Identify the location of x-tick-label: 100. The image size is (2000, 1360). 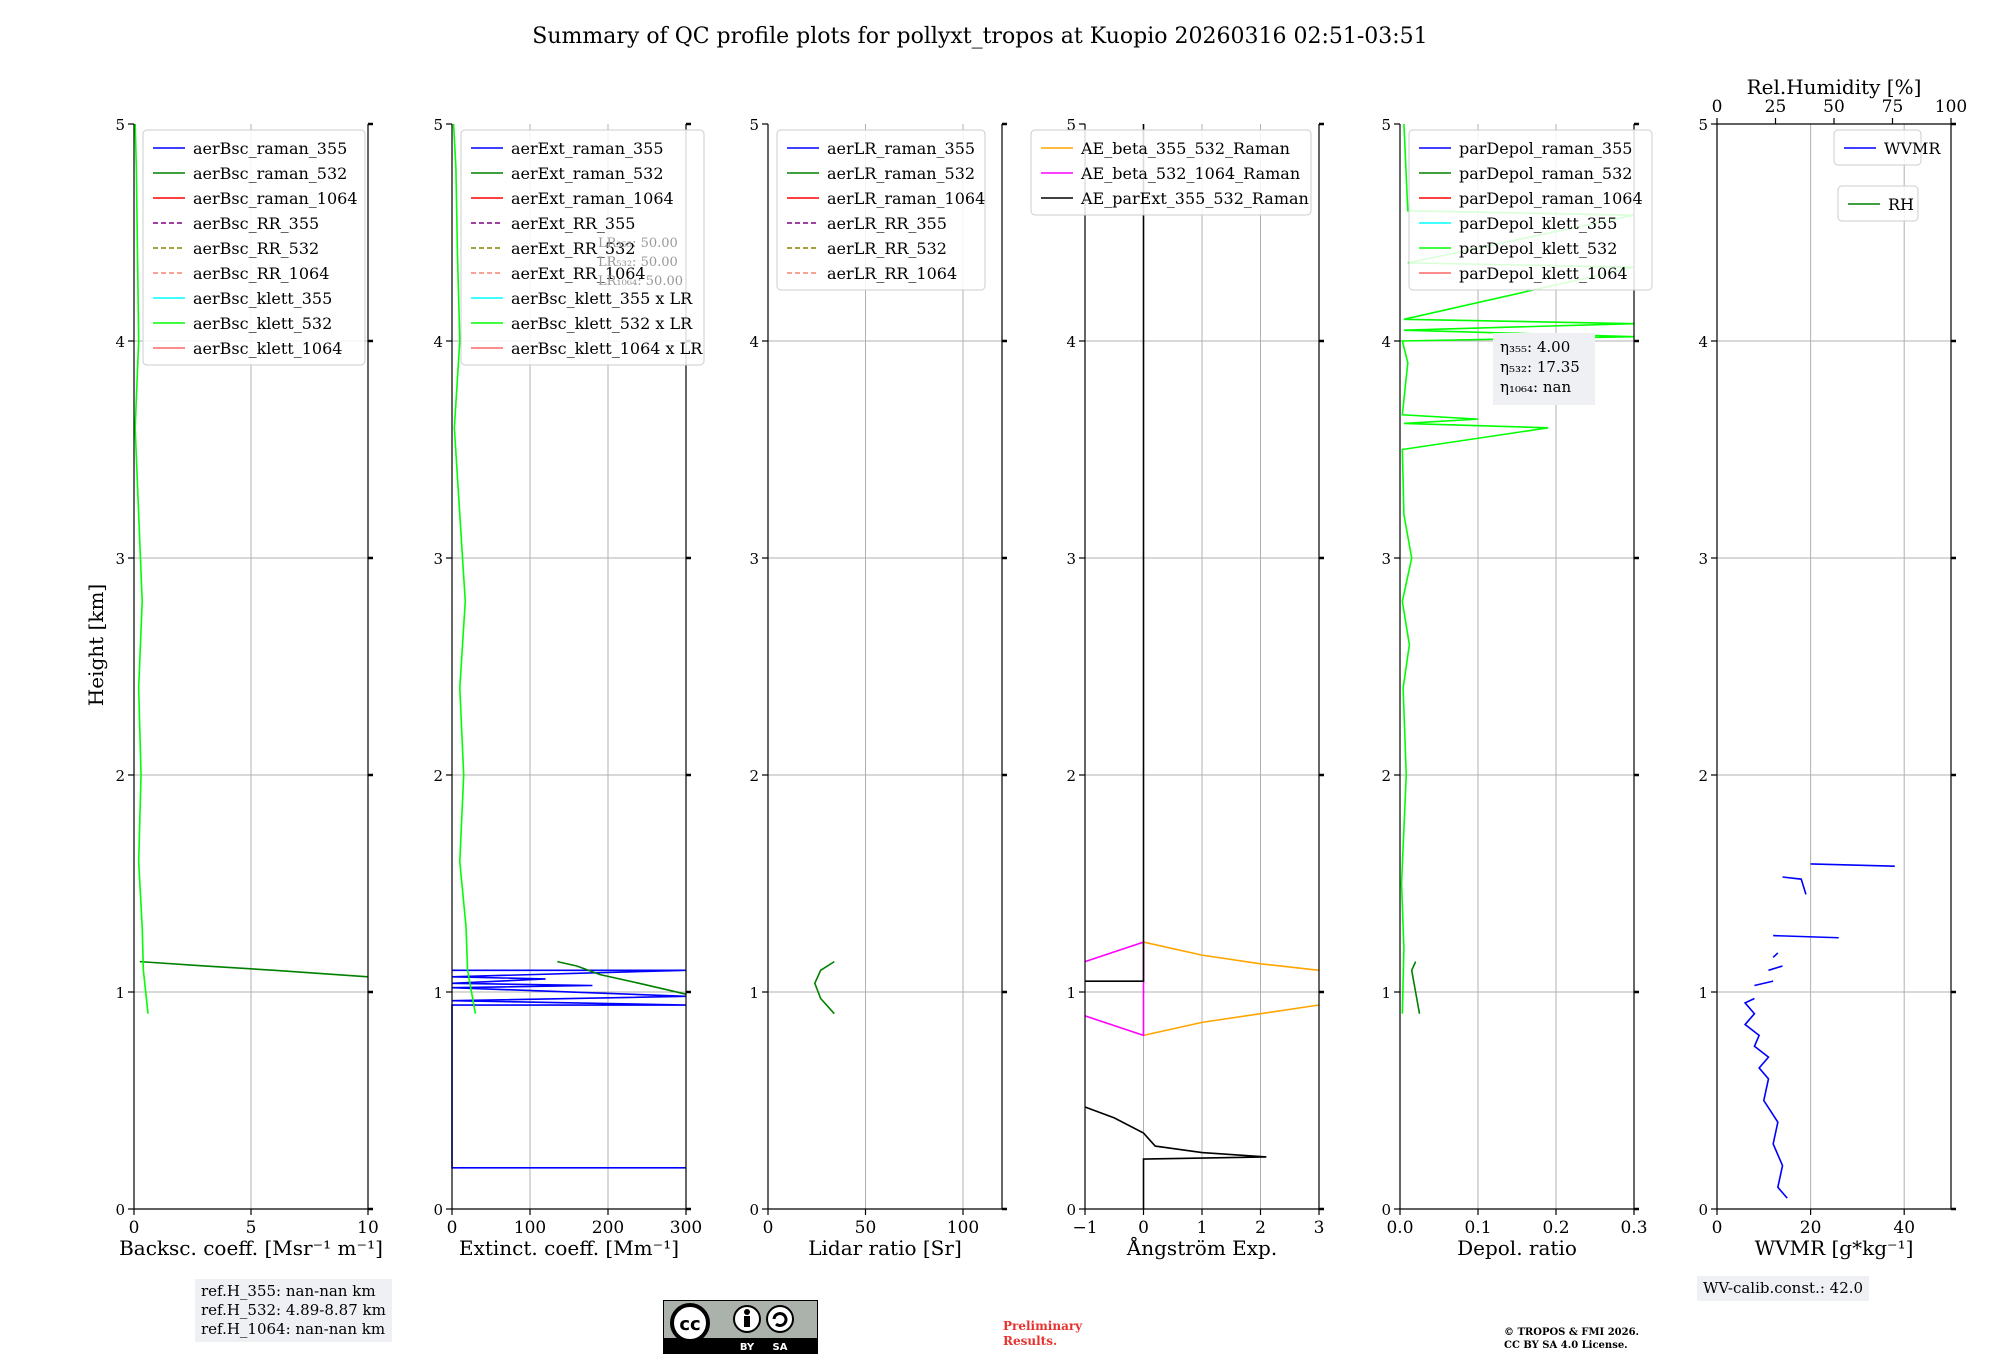
(530, 1228).